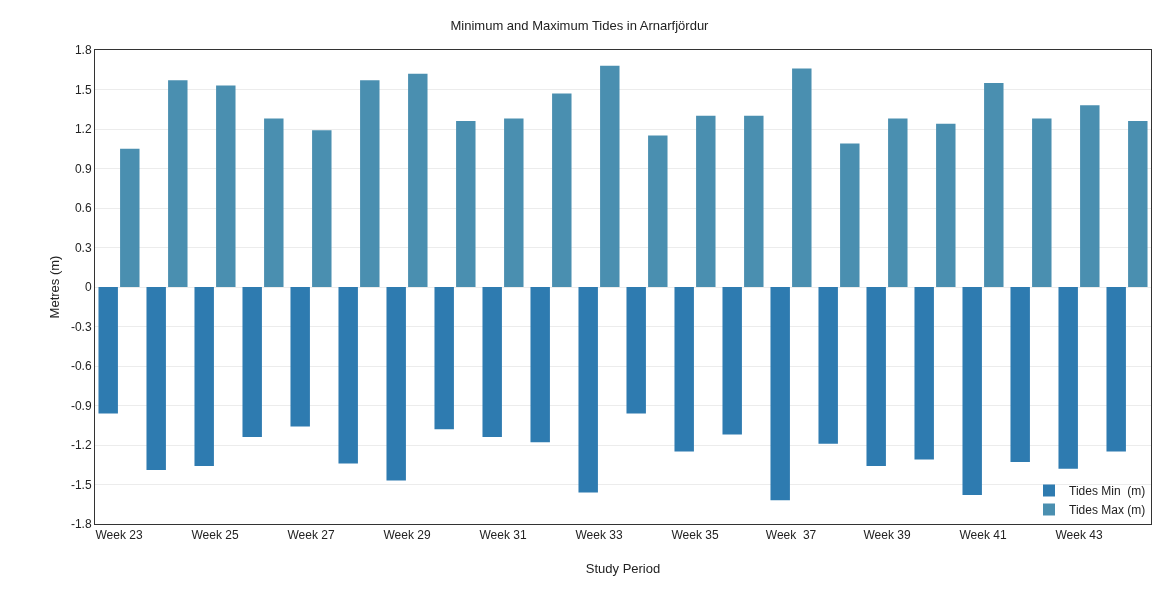 The width and height of the screenshot is (1159, 594). I want to click on y-tick-label: 0.3, so click(83, 247).